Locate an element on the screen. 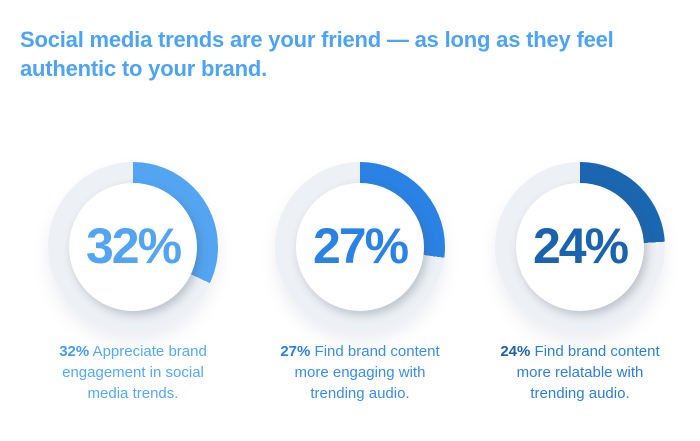 The height and width of the screenshot is (441, 700). page-title-line2: authentic to your brand. is located at coordinates (143, 68).